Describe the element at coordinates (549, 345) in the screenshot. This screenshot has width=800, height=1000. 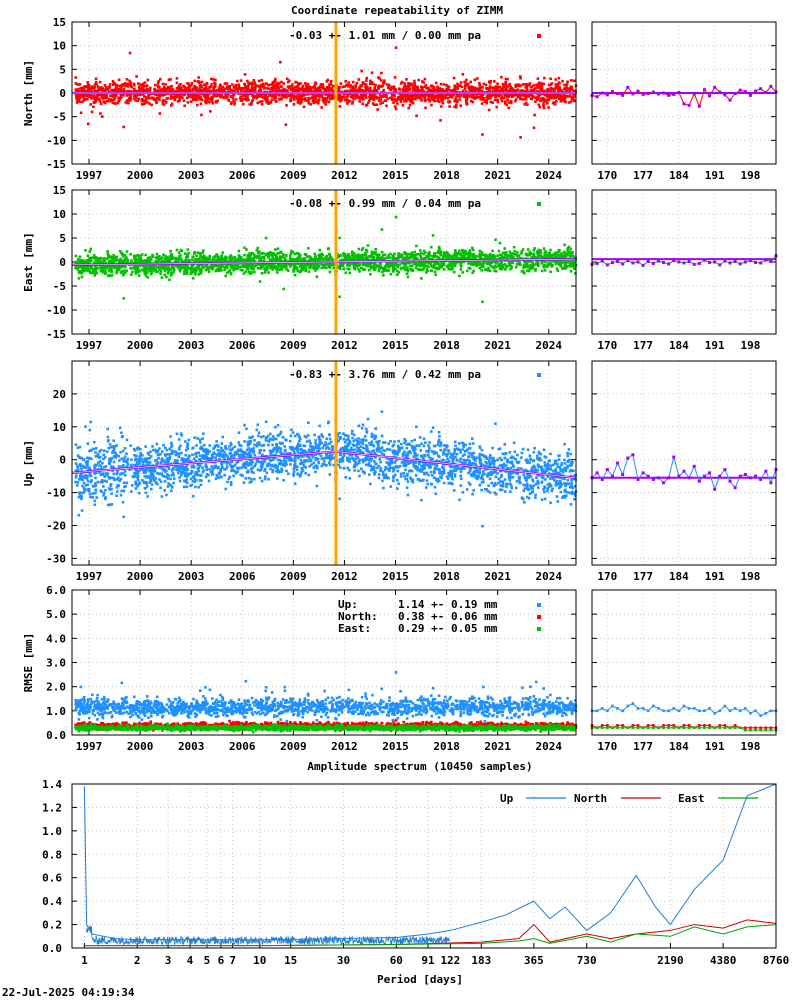
I see `x-tick-label: 2024` at that location.